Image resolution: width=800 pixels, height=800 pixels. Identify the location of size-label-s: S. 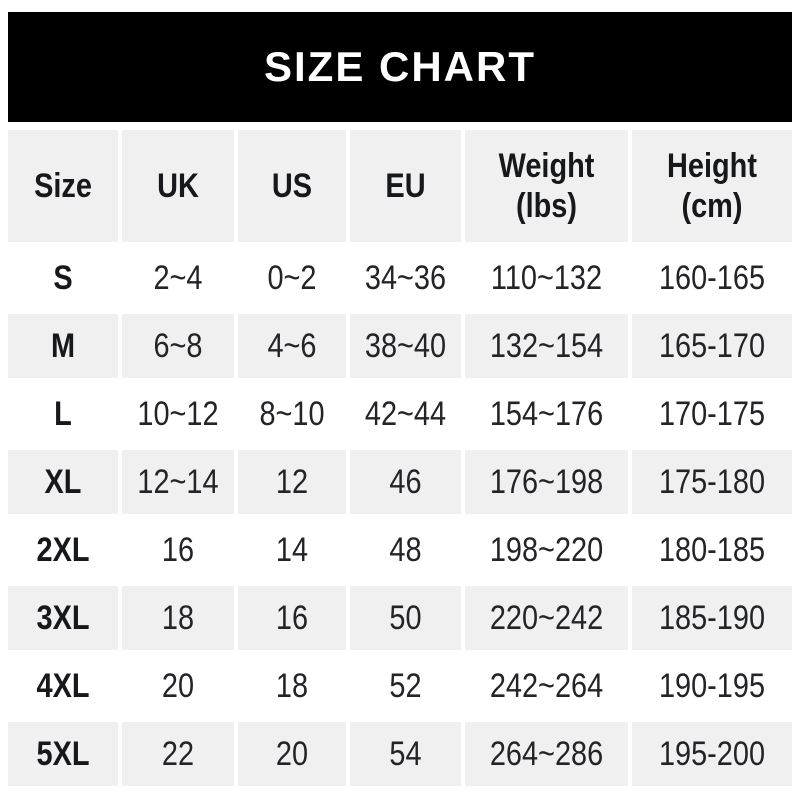
(63, 278).